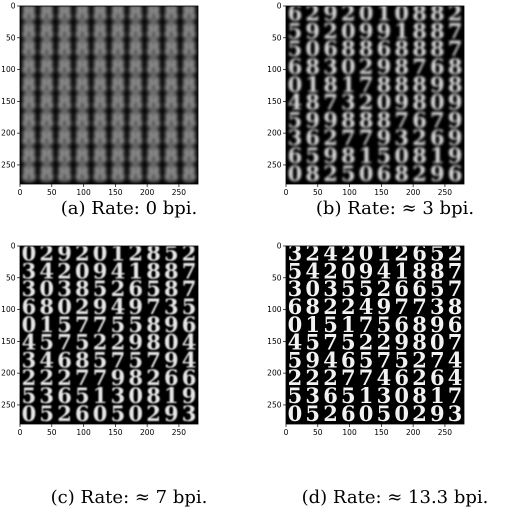  Describe the element at coordinates (381, 192) in the screenshot. I see `x-tick-label: 150` at that location.